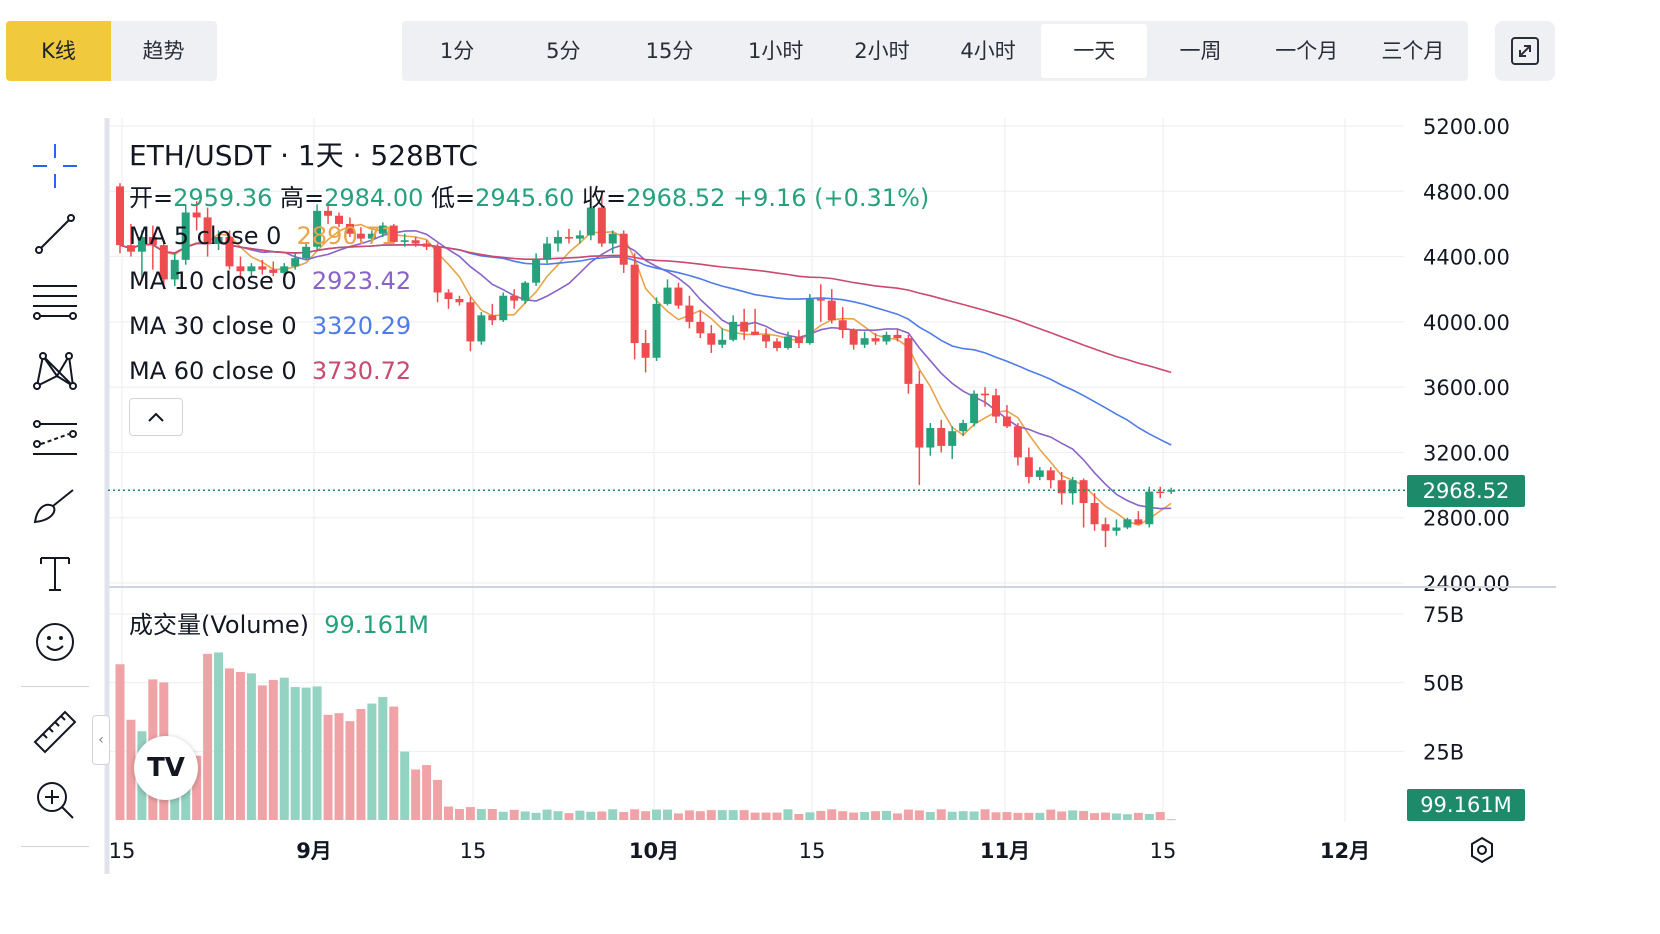 The image size is (1660, 934). Describe the element at coordinates (1466, 127) in the screenshot. I see `price-tick-label: 5200.00` at that location.